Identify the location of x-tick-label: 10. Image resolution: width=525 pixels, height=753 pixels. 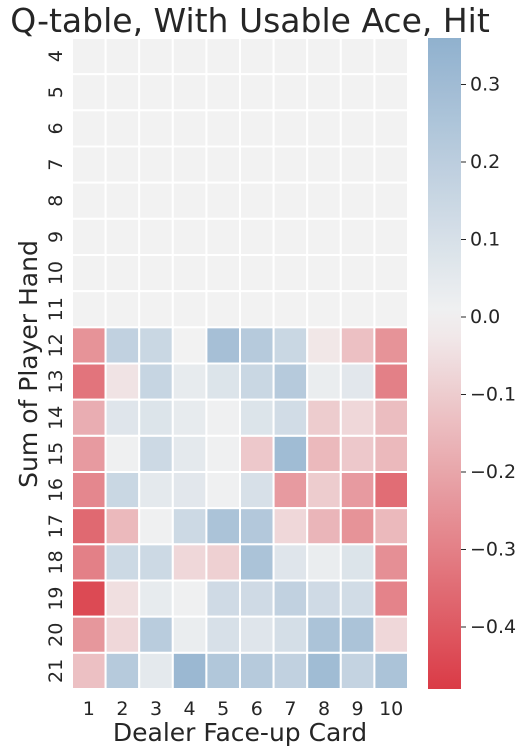
(391, 709).